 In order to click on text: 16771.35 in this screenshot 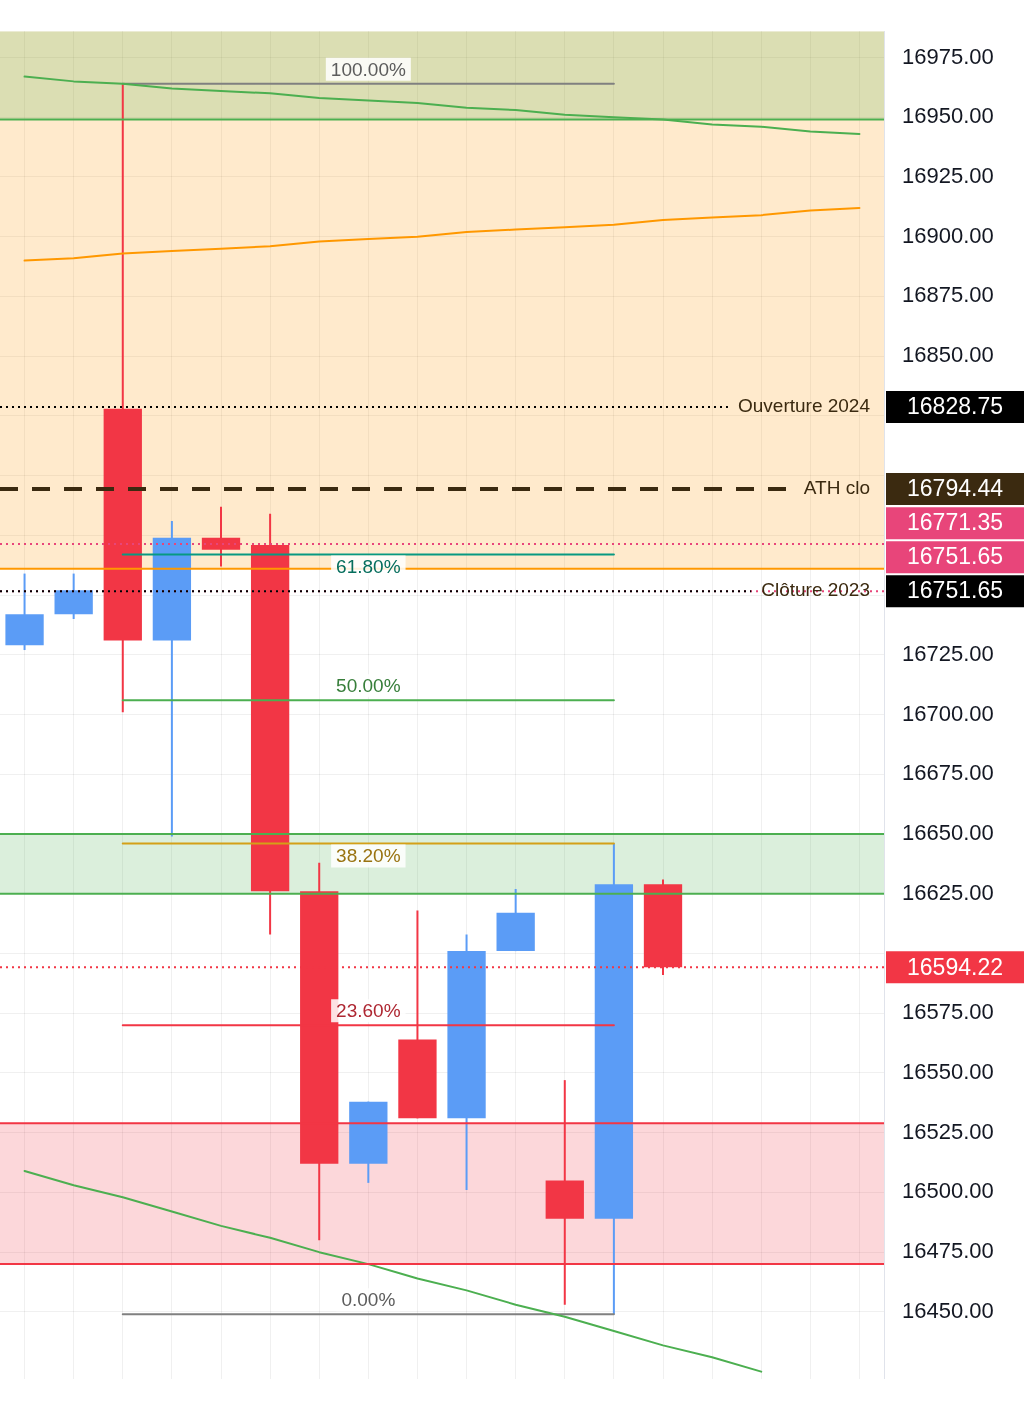, I will do `click(955, 522)`.